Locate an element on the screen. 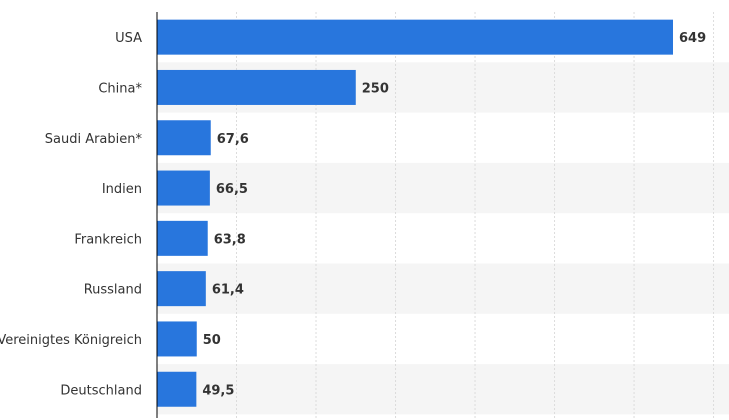  value-label: 50 is located at coordinates (212, 340).